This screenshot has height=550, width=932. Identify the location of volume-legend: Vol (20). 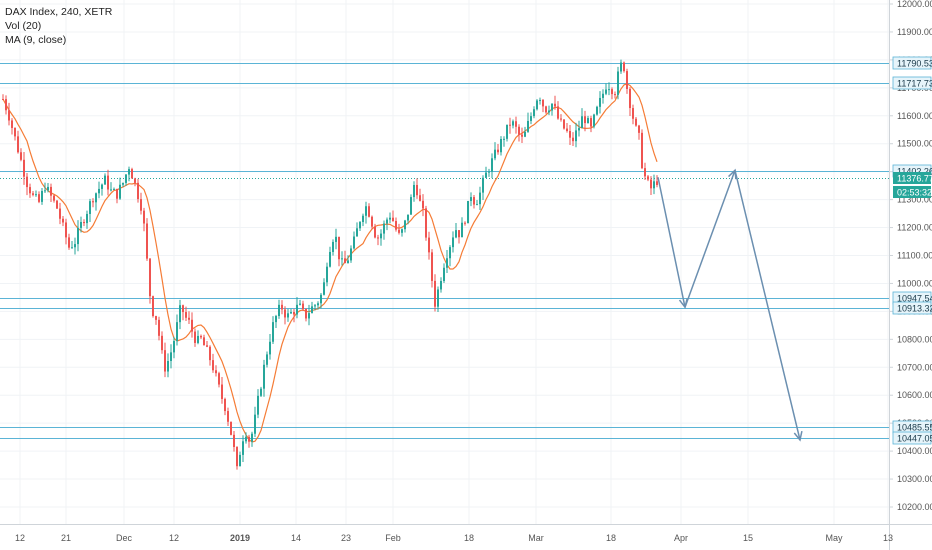
(23, 26).